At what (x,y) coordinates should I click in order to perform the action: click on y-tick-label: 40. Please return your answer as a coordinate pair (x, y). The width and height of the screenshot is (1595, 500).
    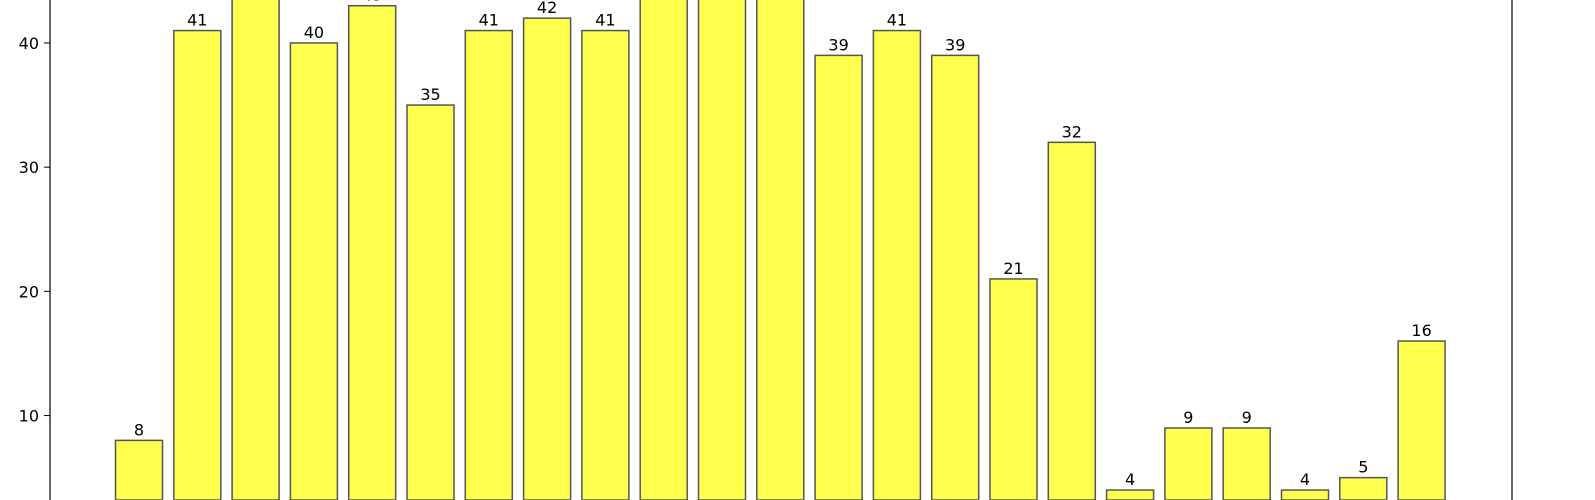
    Looking at the image, I should click on (29, 43).